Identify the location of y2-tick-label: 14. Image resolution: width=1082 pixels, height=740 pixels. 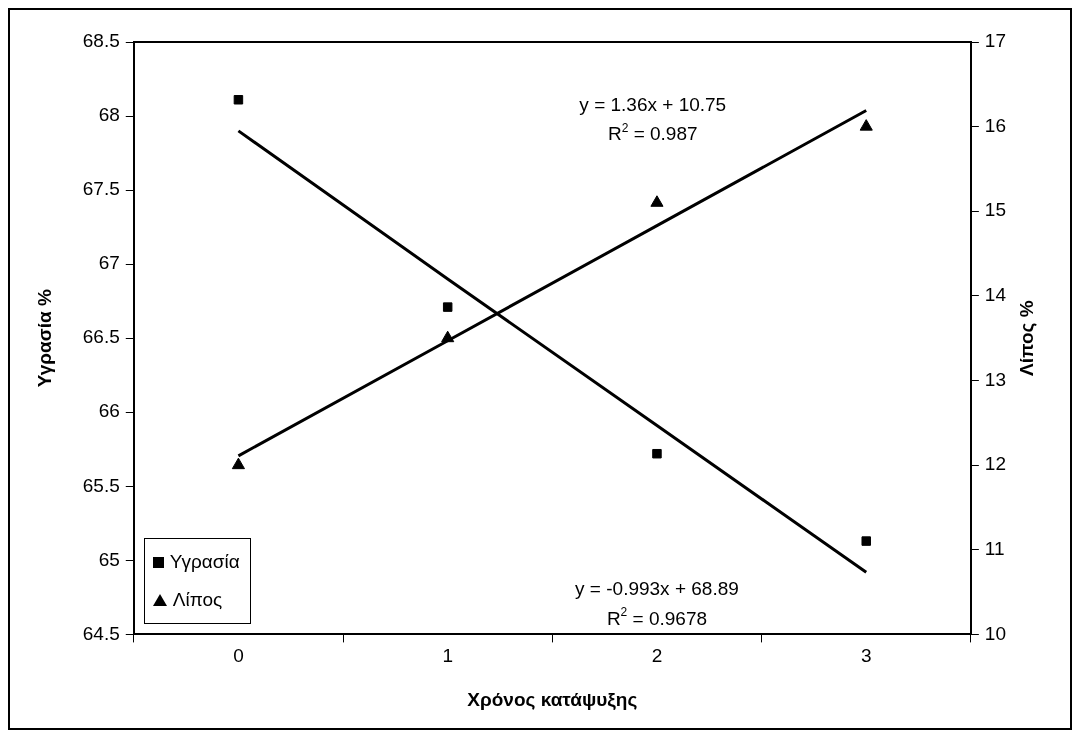
(995, 295).